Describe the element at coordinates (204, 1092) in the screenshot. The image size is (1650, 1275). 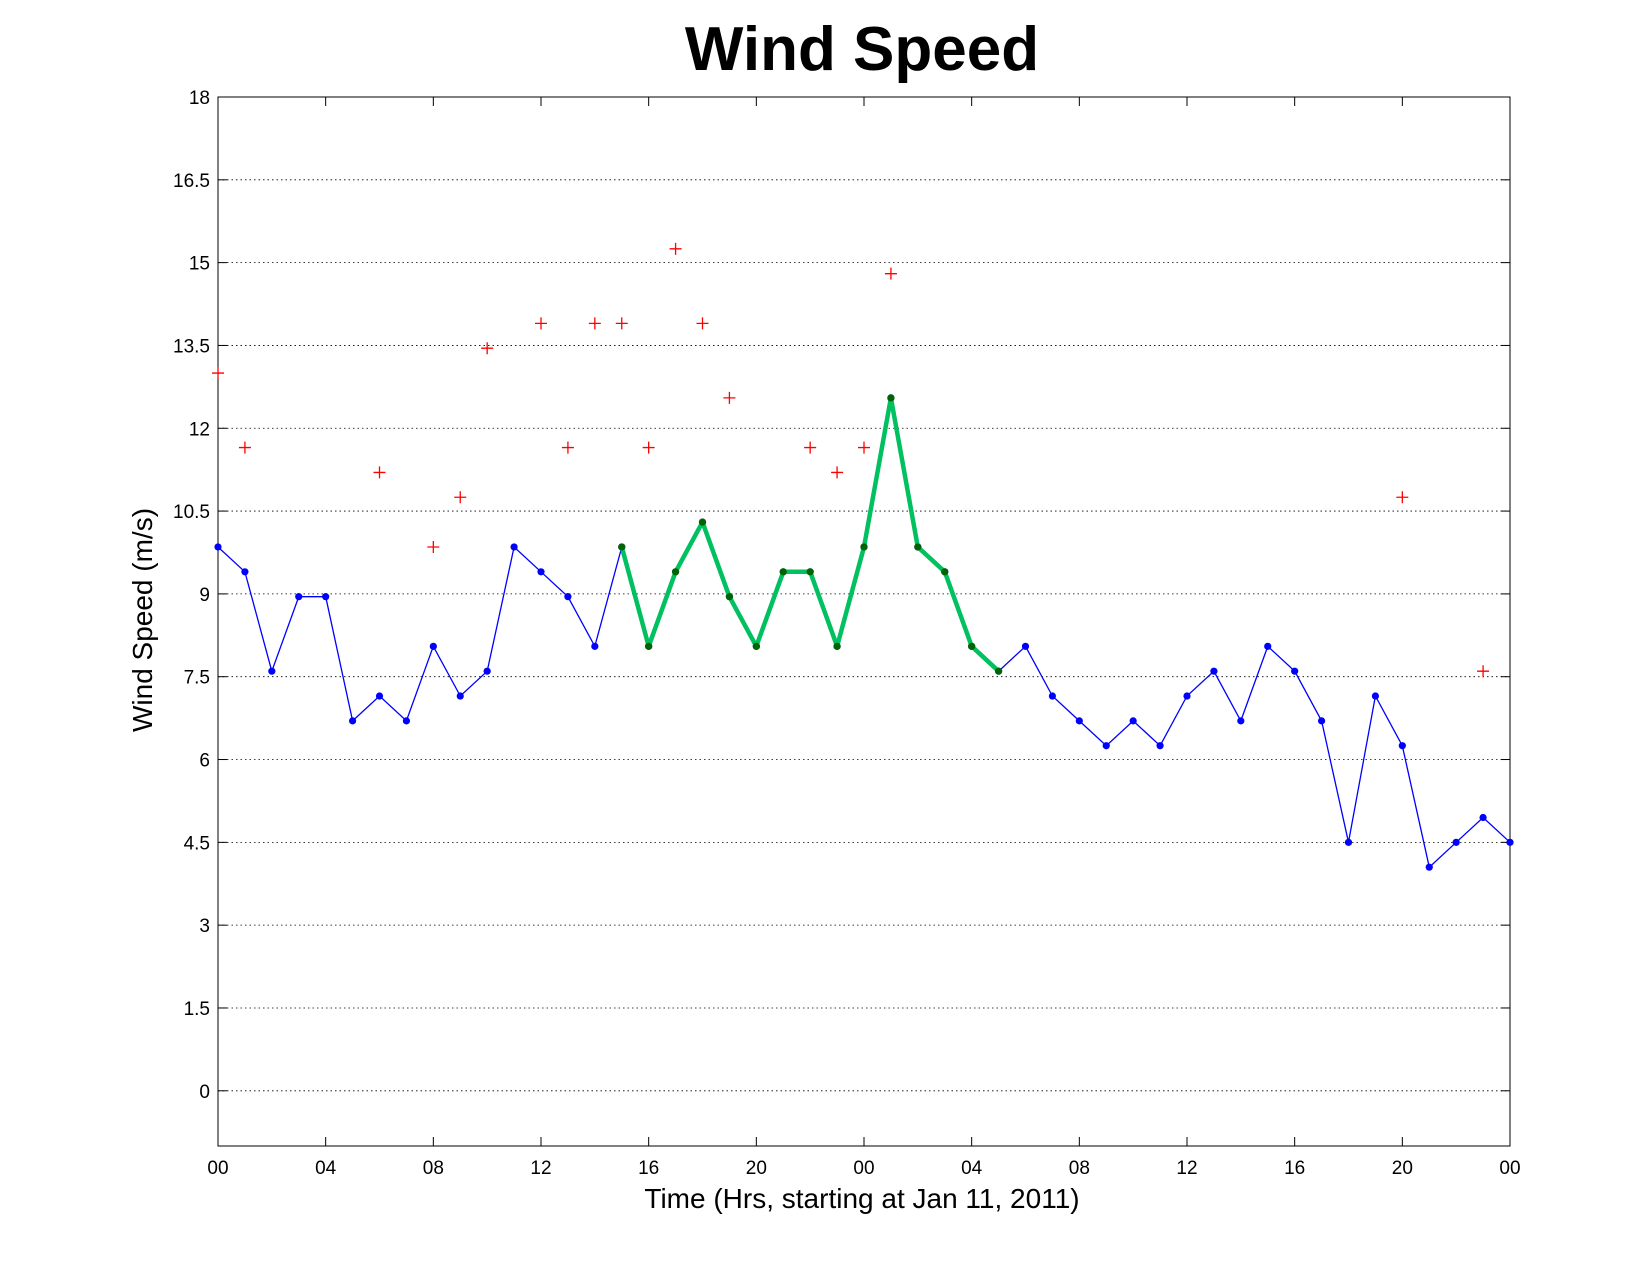
I see `y-tick-label: 0` at that location.